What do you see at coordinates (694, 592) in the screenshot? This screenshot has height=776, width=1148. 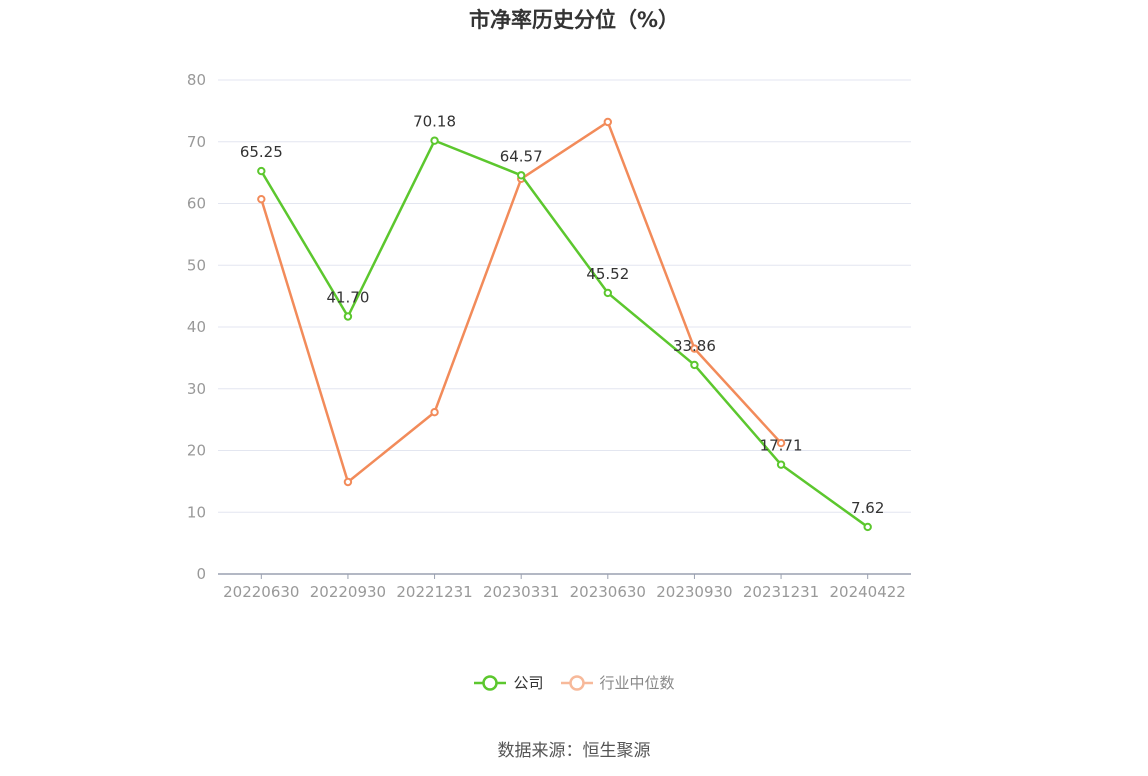 I see `x-tick-label: 20230930` at bounding box center [694, 592].